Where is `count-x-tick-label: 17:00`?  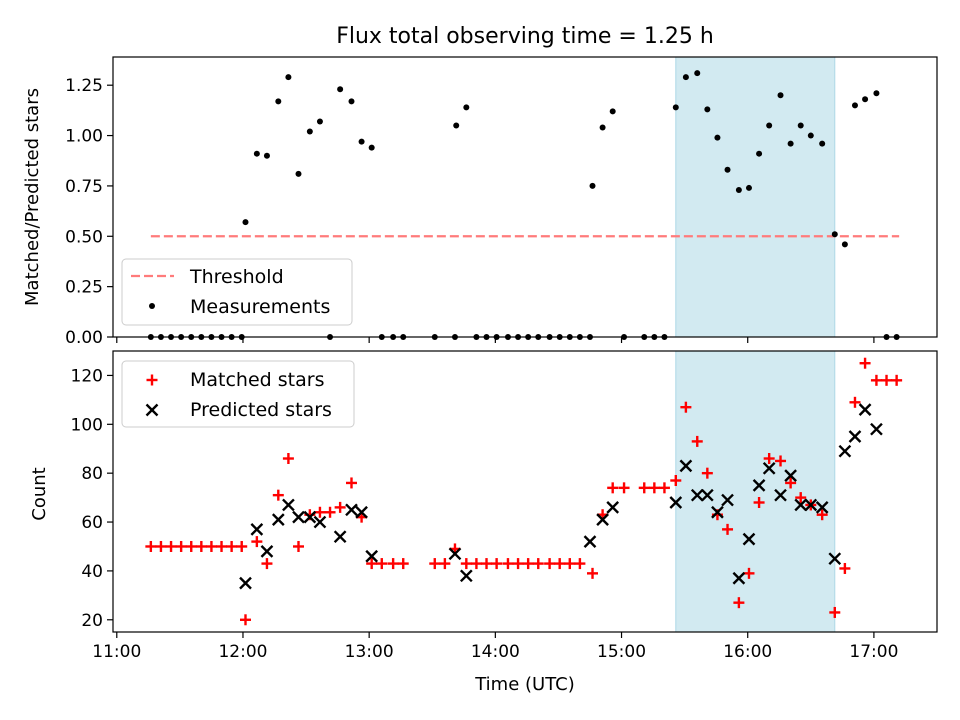
count-x-tick-label: 17:00 is located at coordinates (873, 652).